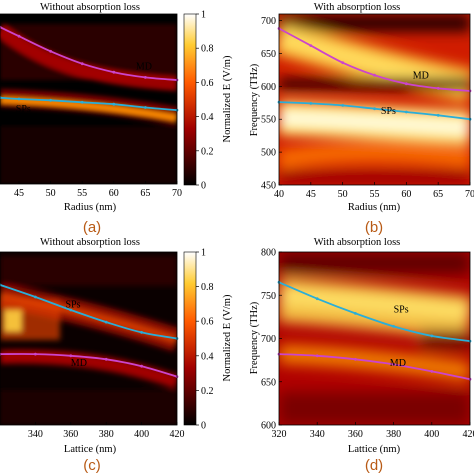  I want to click on panel-b-xlabel: Radius (nm), so click(374, 207).